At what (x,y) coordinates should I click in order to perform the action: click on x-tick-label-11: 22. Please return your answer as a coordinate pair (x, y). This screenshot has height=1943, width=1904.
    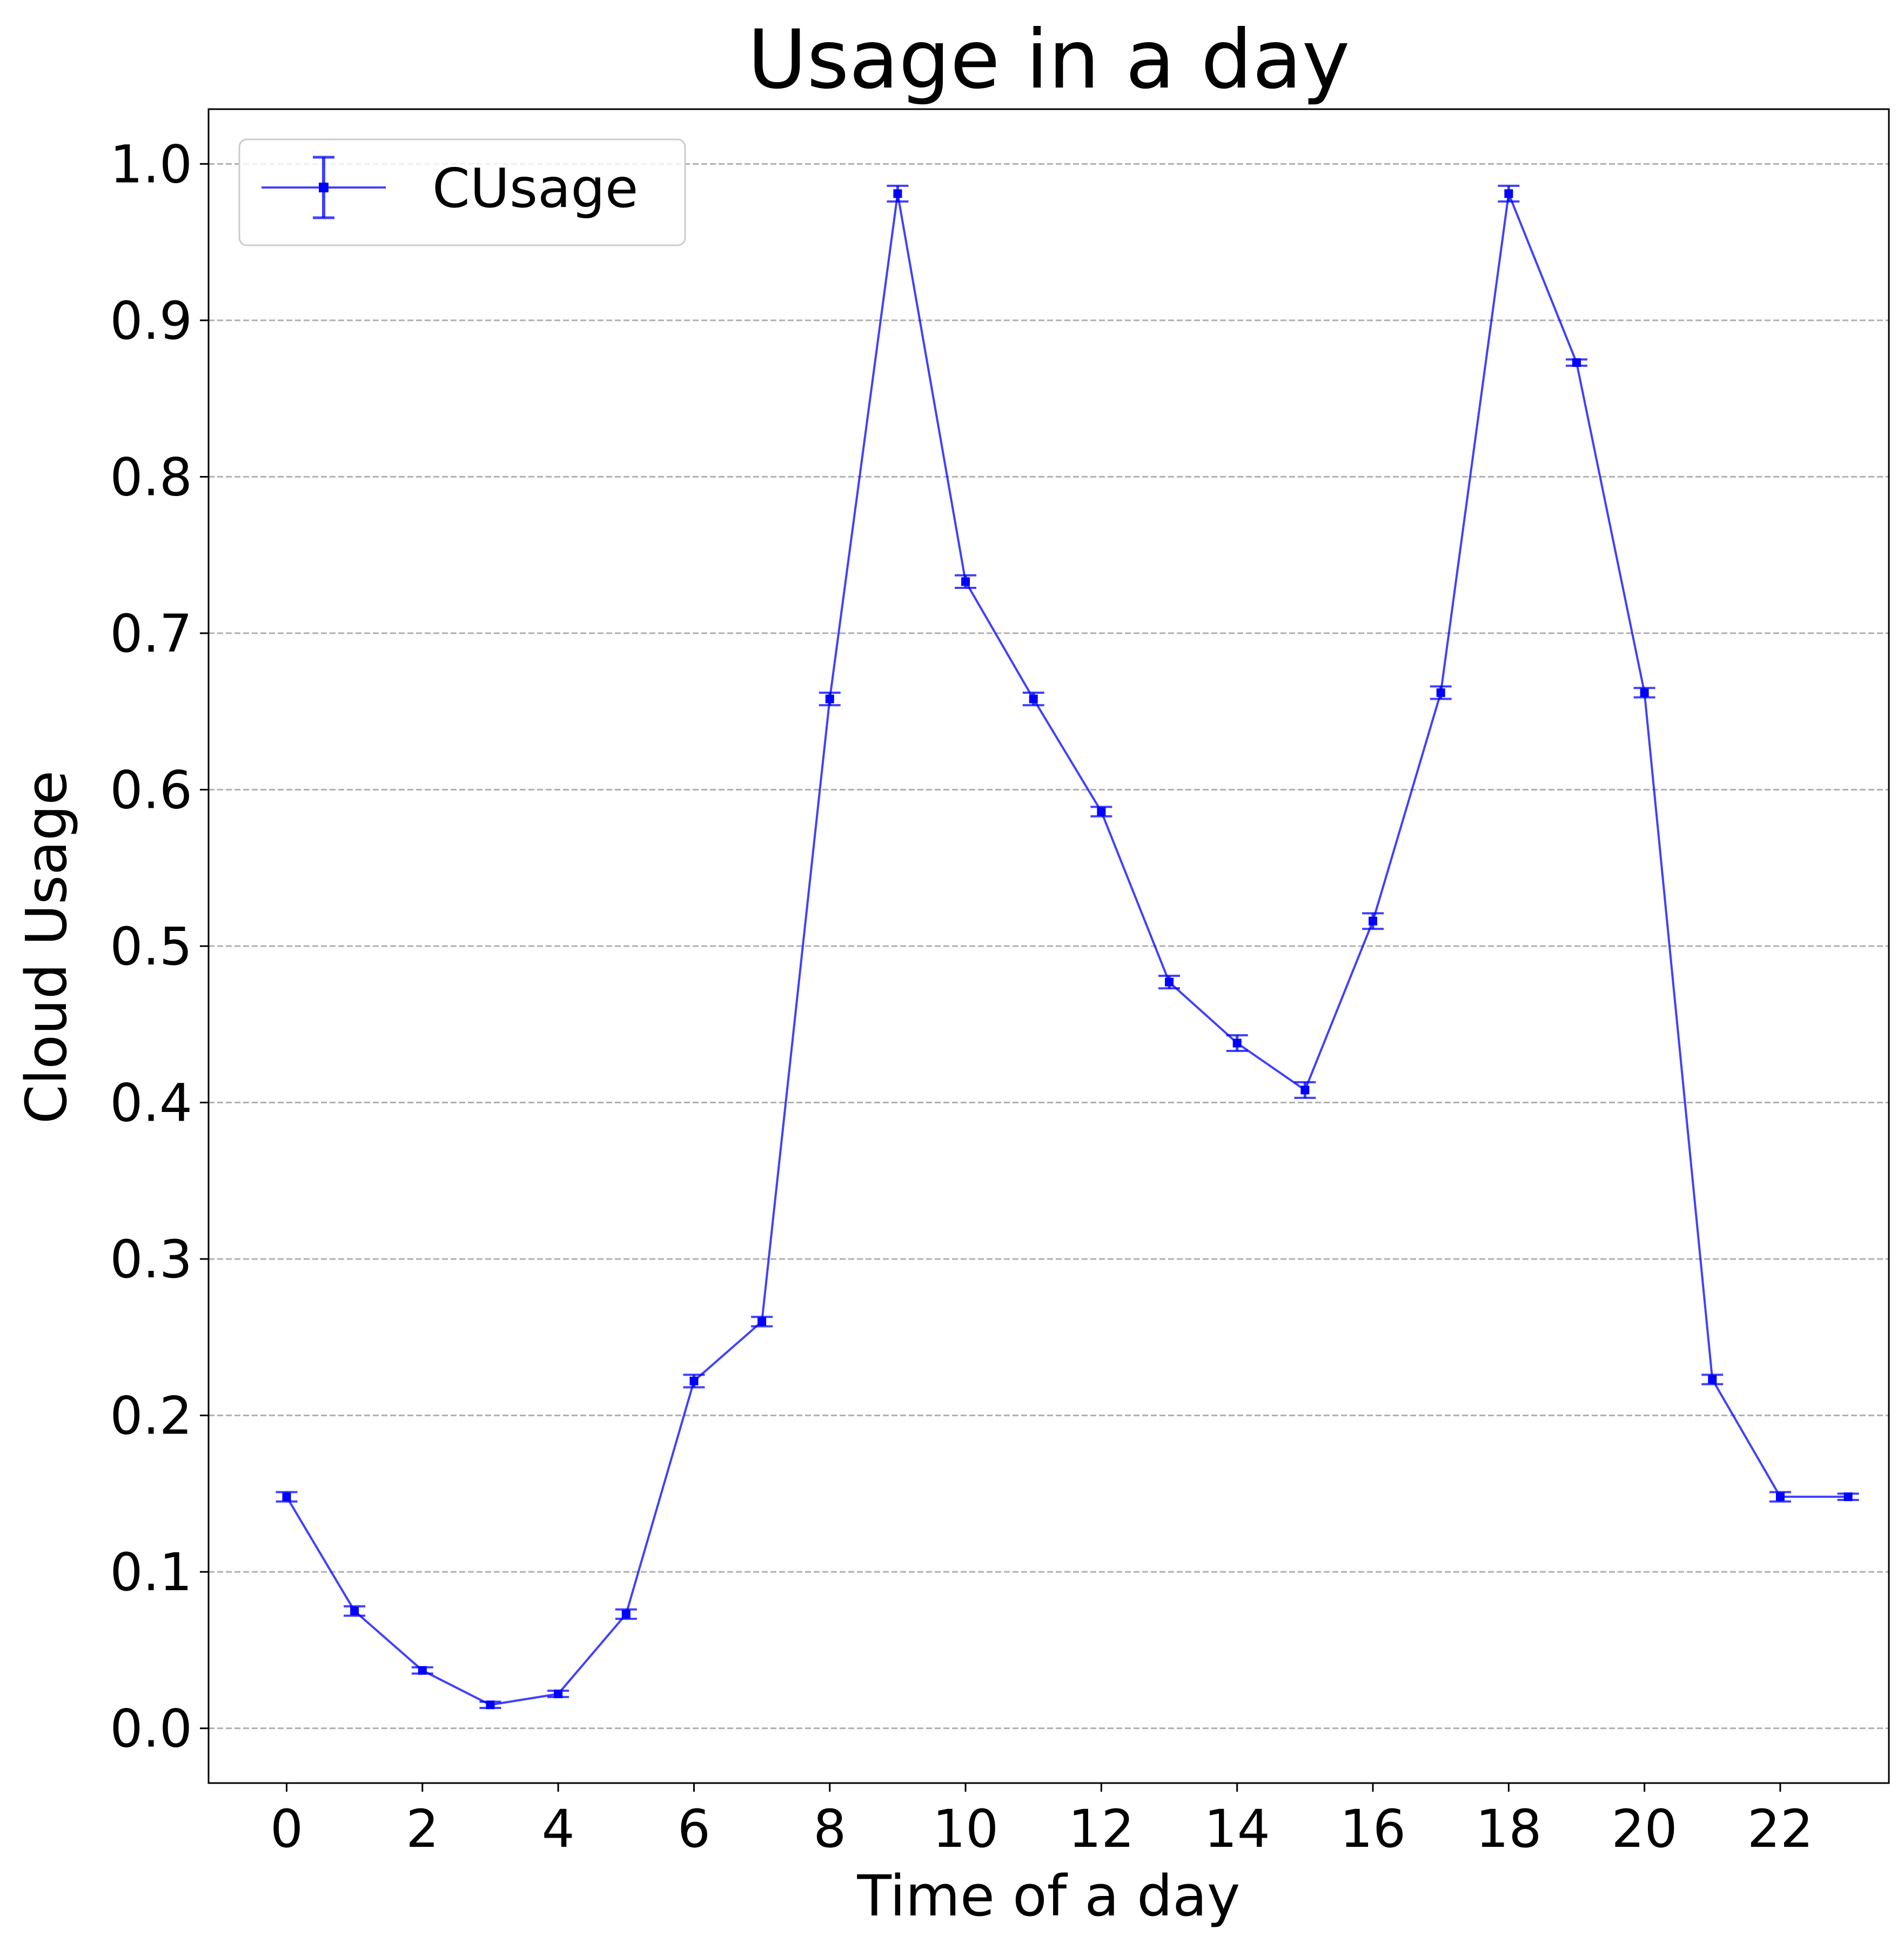
    Looking at the image, I should click on (1780, 1829).